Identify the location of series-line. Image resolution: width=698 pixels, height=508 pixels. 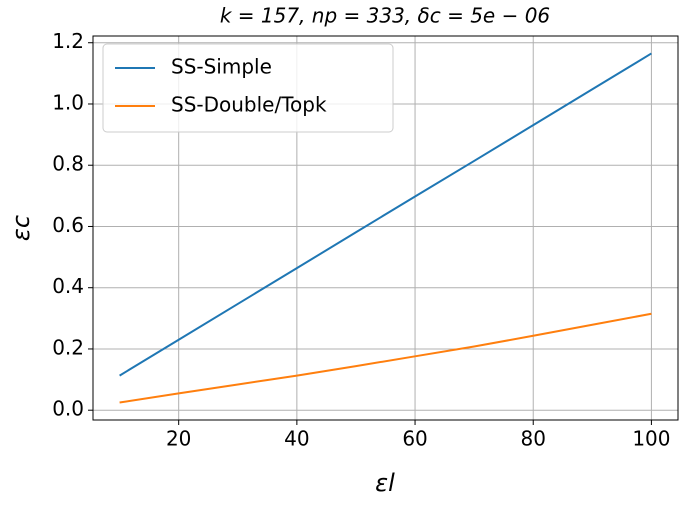
(385, 358).